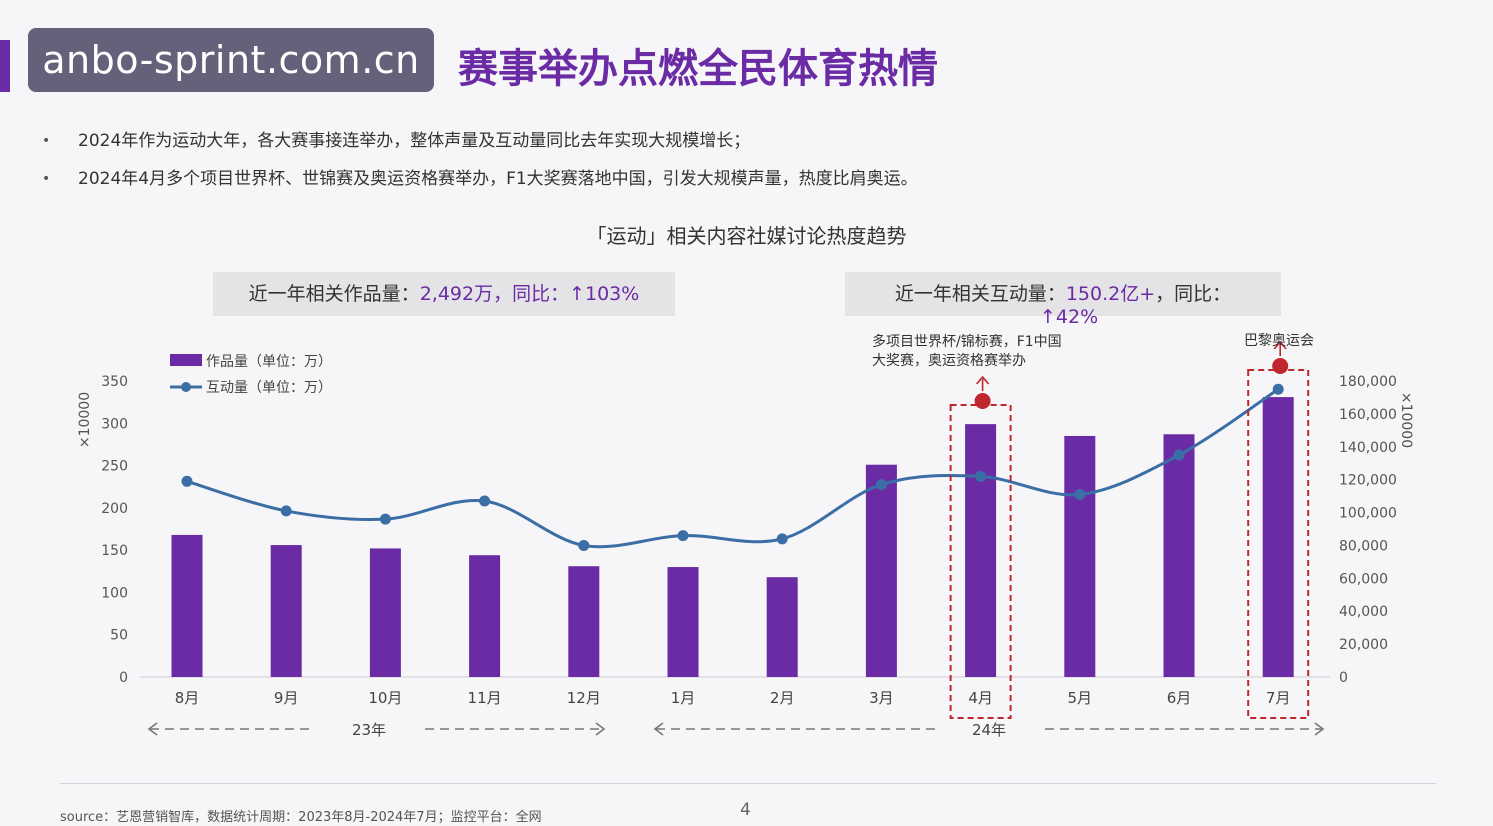  What do you see at coordinates (369, 730) in the screenshot?
I see `year-label-23: 23年` at bounding box center [369, 730].